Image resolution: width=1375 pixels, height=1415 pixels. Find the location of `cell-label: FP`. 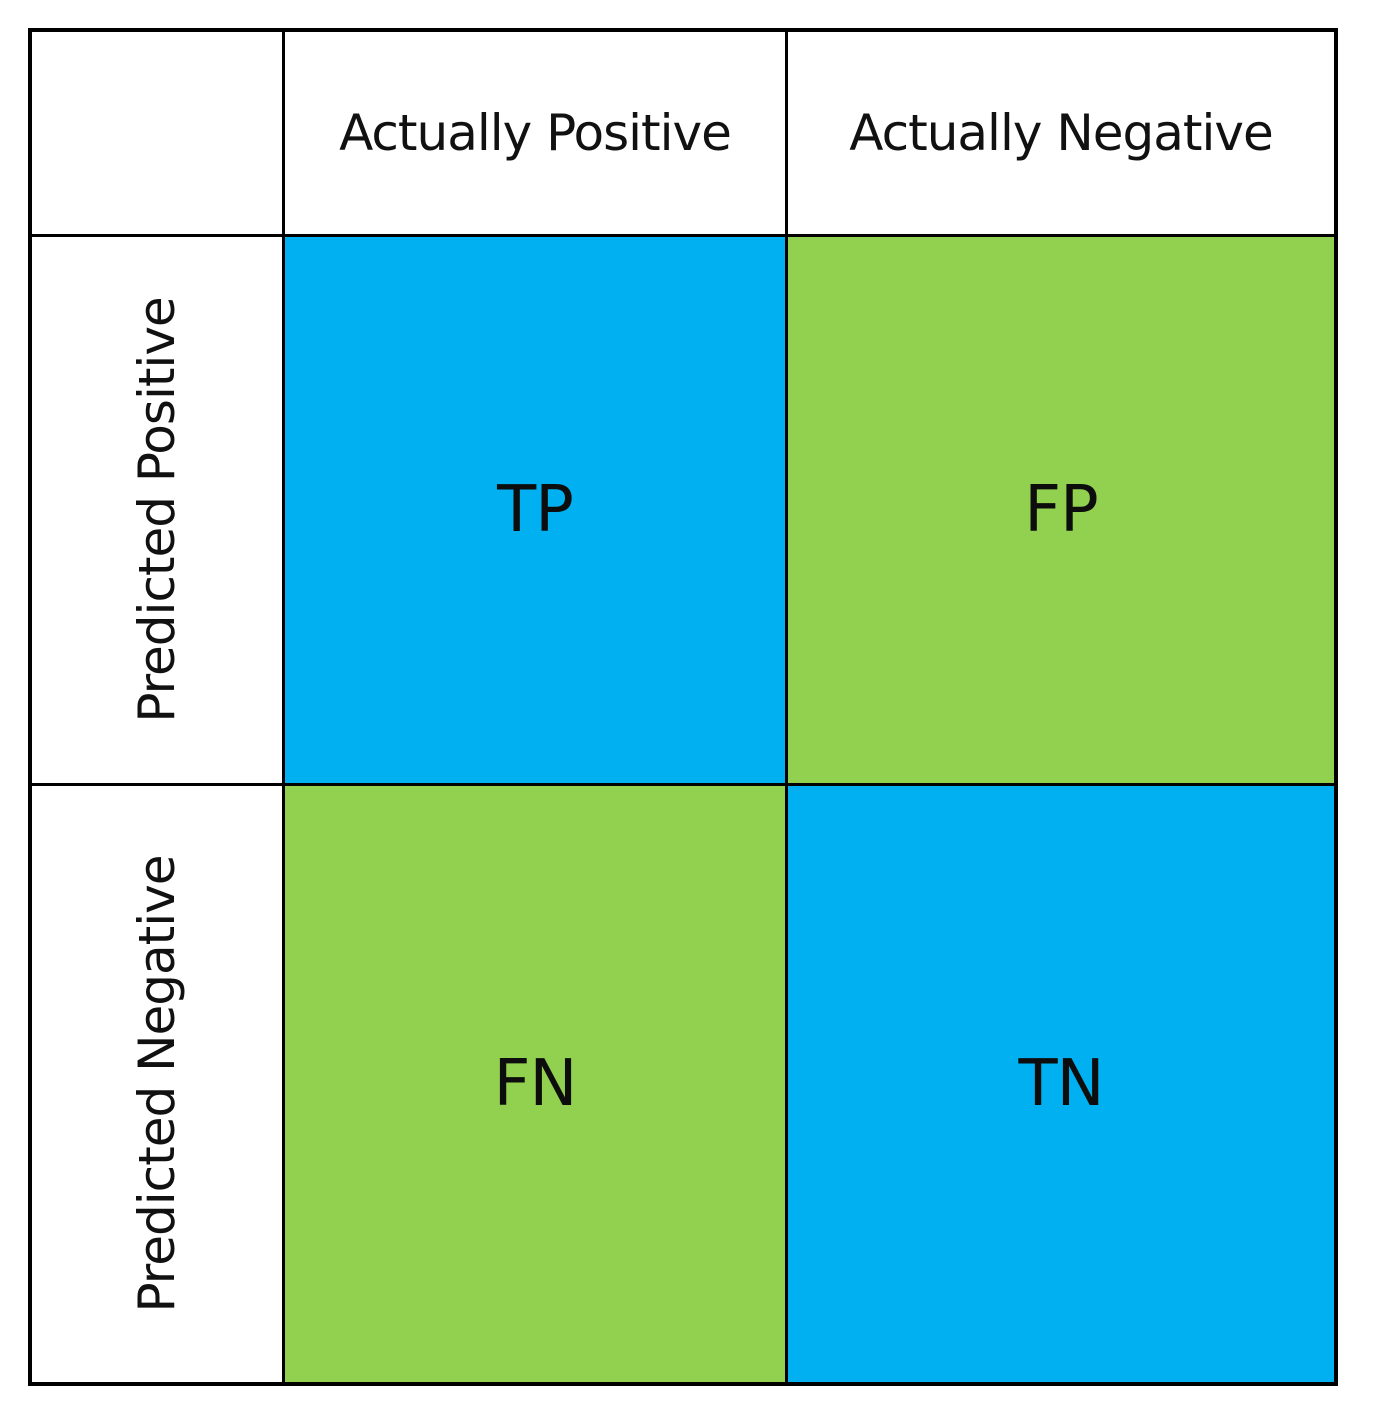

cell-label: FP is located at coordinates (1061, 510).